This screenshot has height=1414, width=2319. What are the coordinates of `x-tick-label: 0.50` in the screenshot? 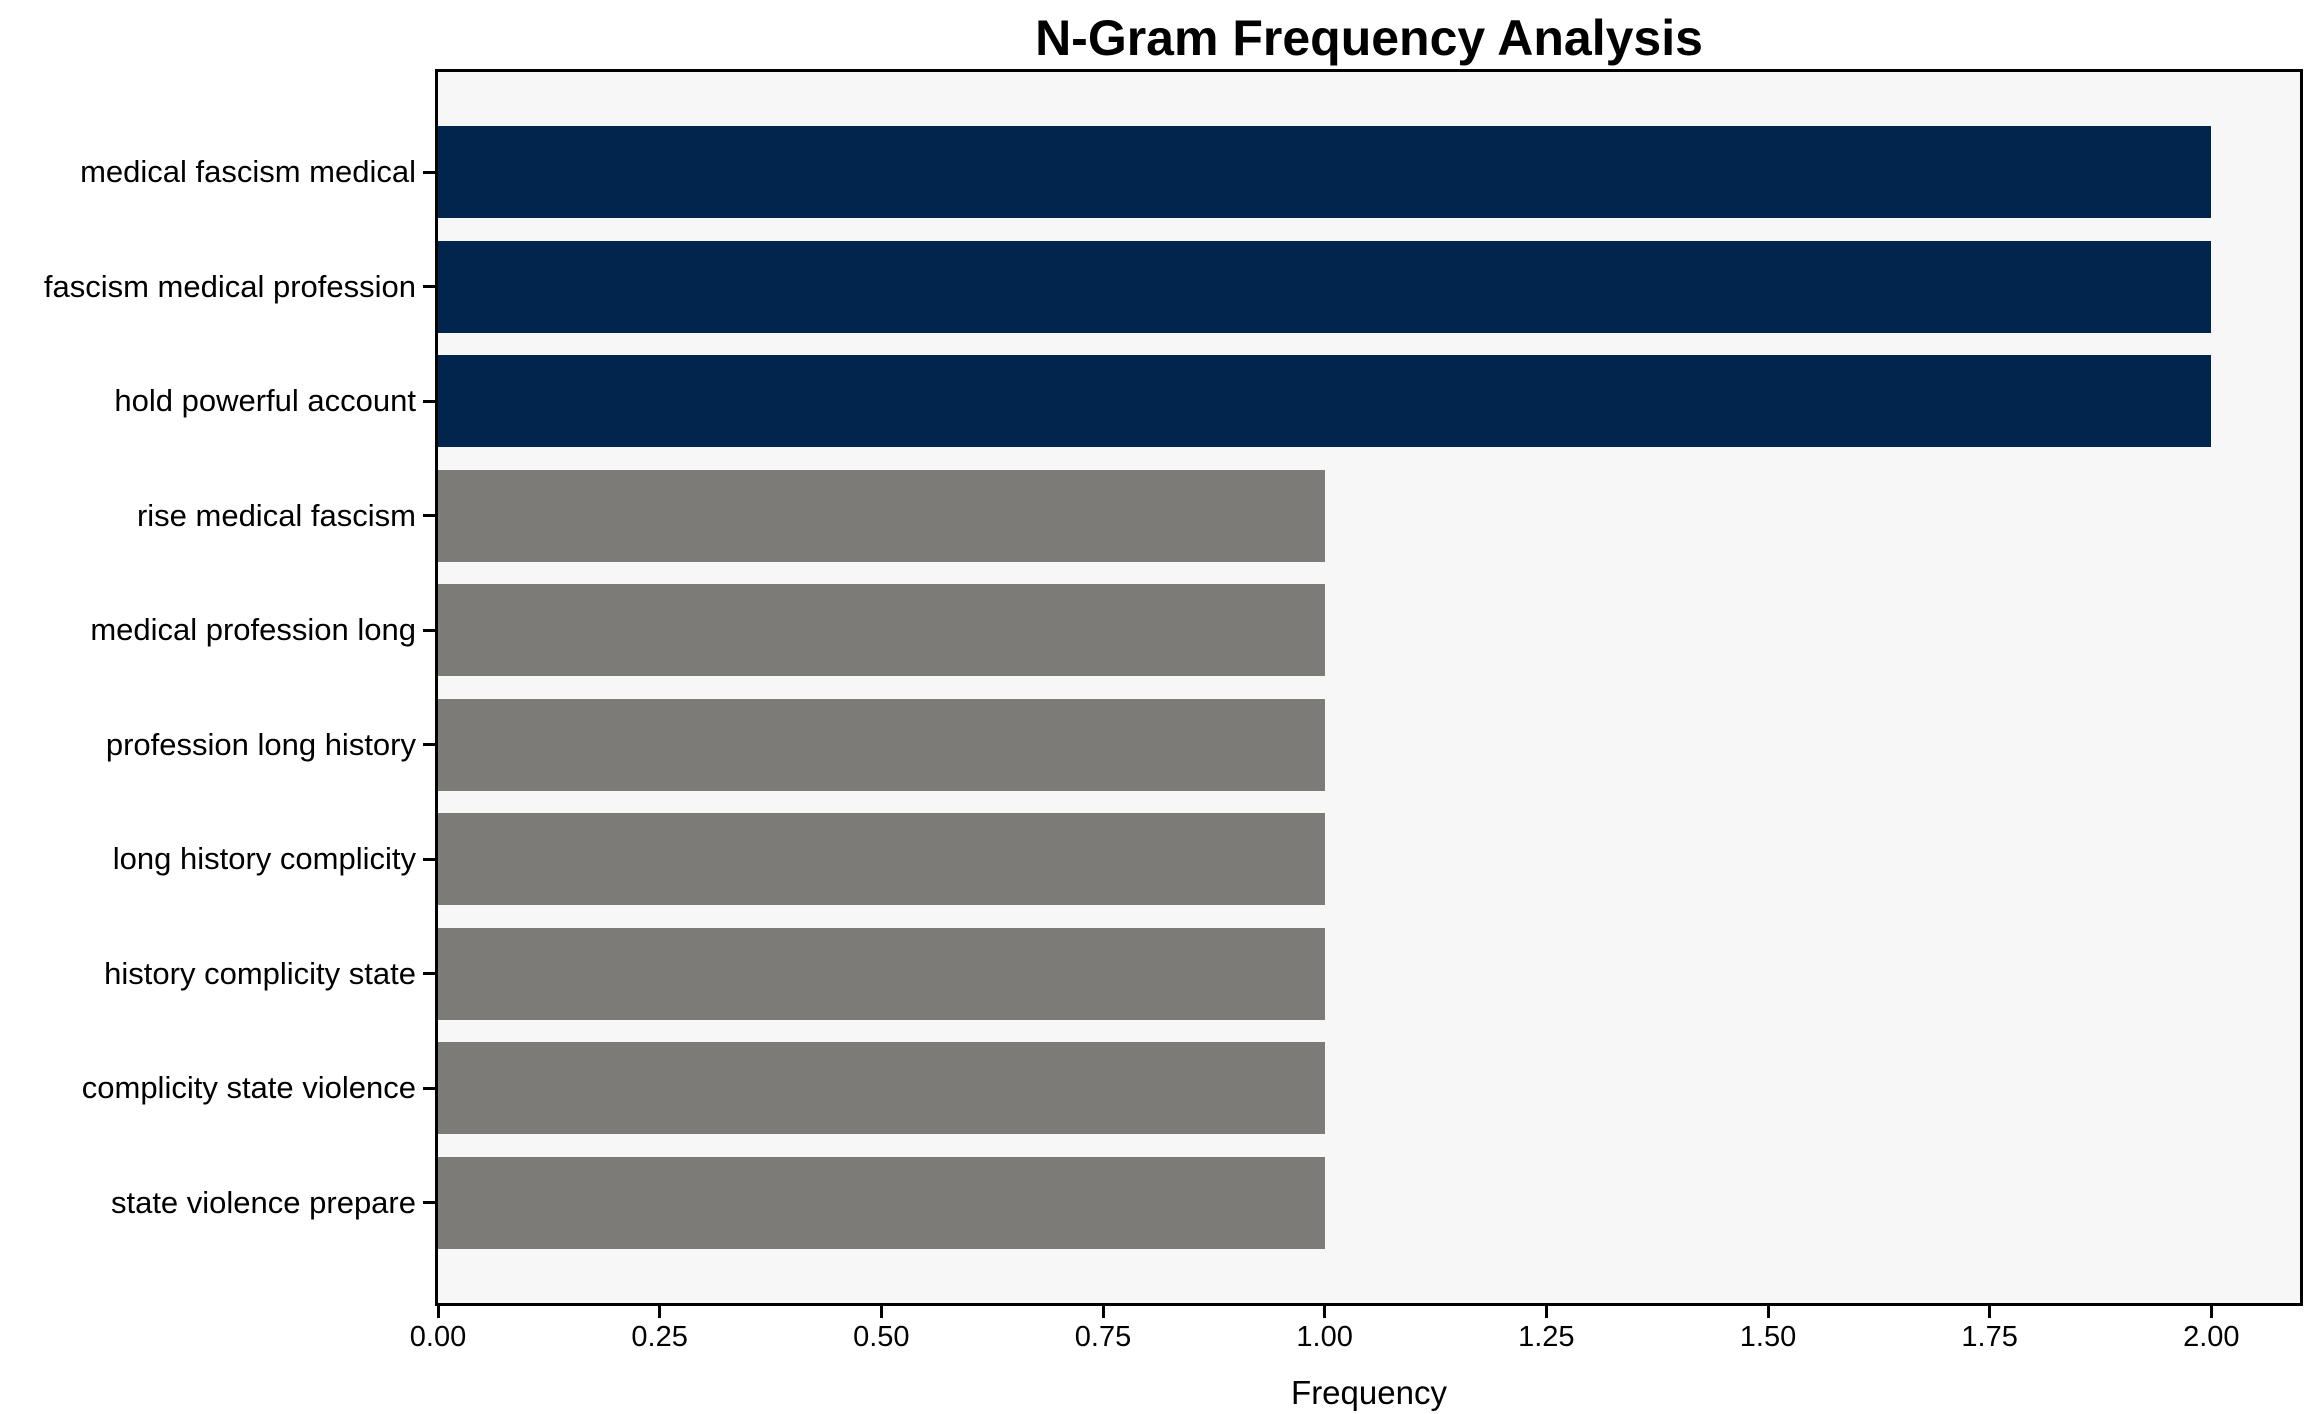 It's located at (881, 1337).